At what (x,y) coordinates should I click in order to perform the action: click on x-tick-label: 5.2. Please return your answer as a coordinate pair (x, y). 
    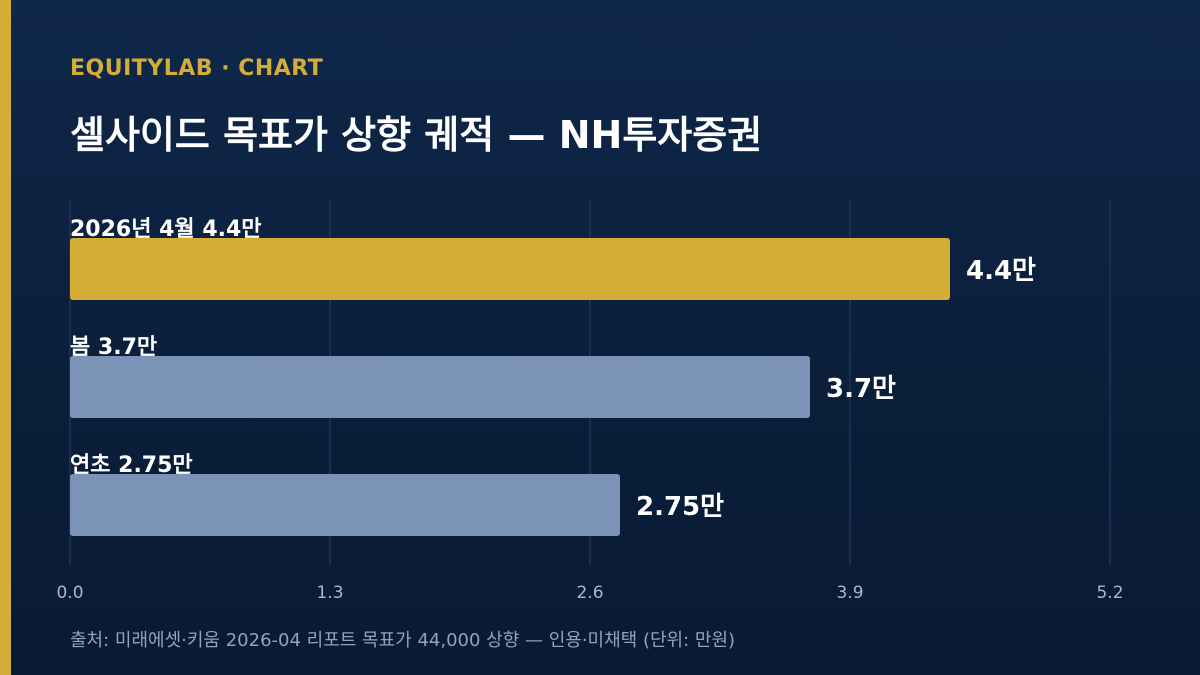
    Looking at the image, I should click on (1109, 593).